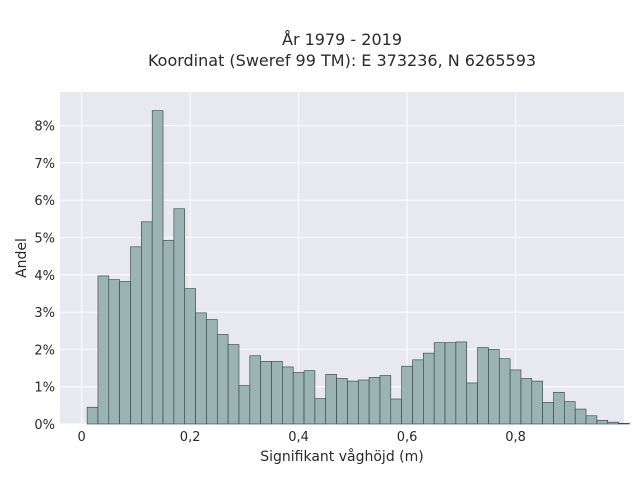 The image size is (640, 480). What do you see at coordinates (341, 456) in the screenshot?
I see `x-axis-title: Signifikant våghöjd (m)` at bounding box center [341, 456].